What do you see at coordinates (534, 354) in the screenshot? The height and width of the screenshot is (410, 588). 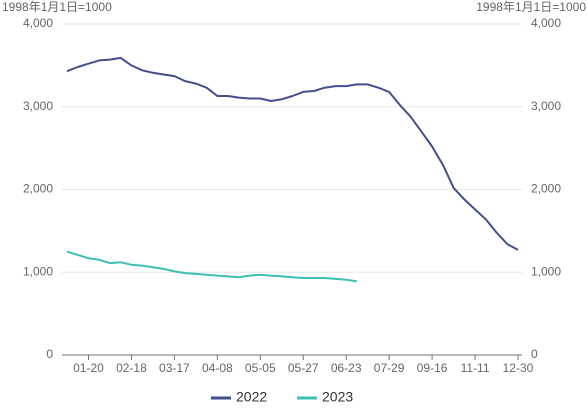 I see `y2-tick-label: 0` at bounding box center [534, 354].